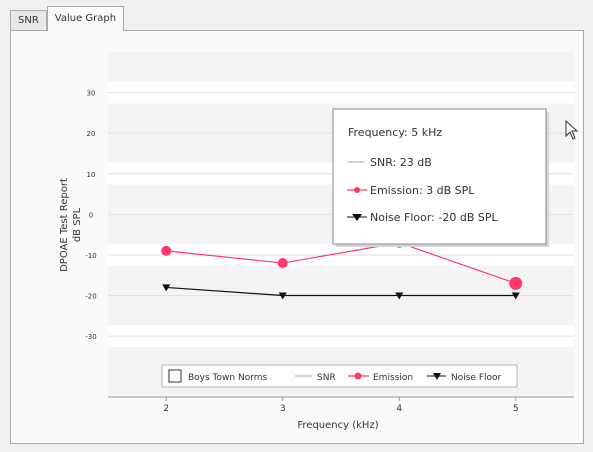  Describe the element at coordinates (175, 376) in the screenshot. I see `legend-boys-town-norms-box` at that location.